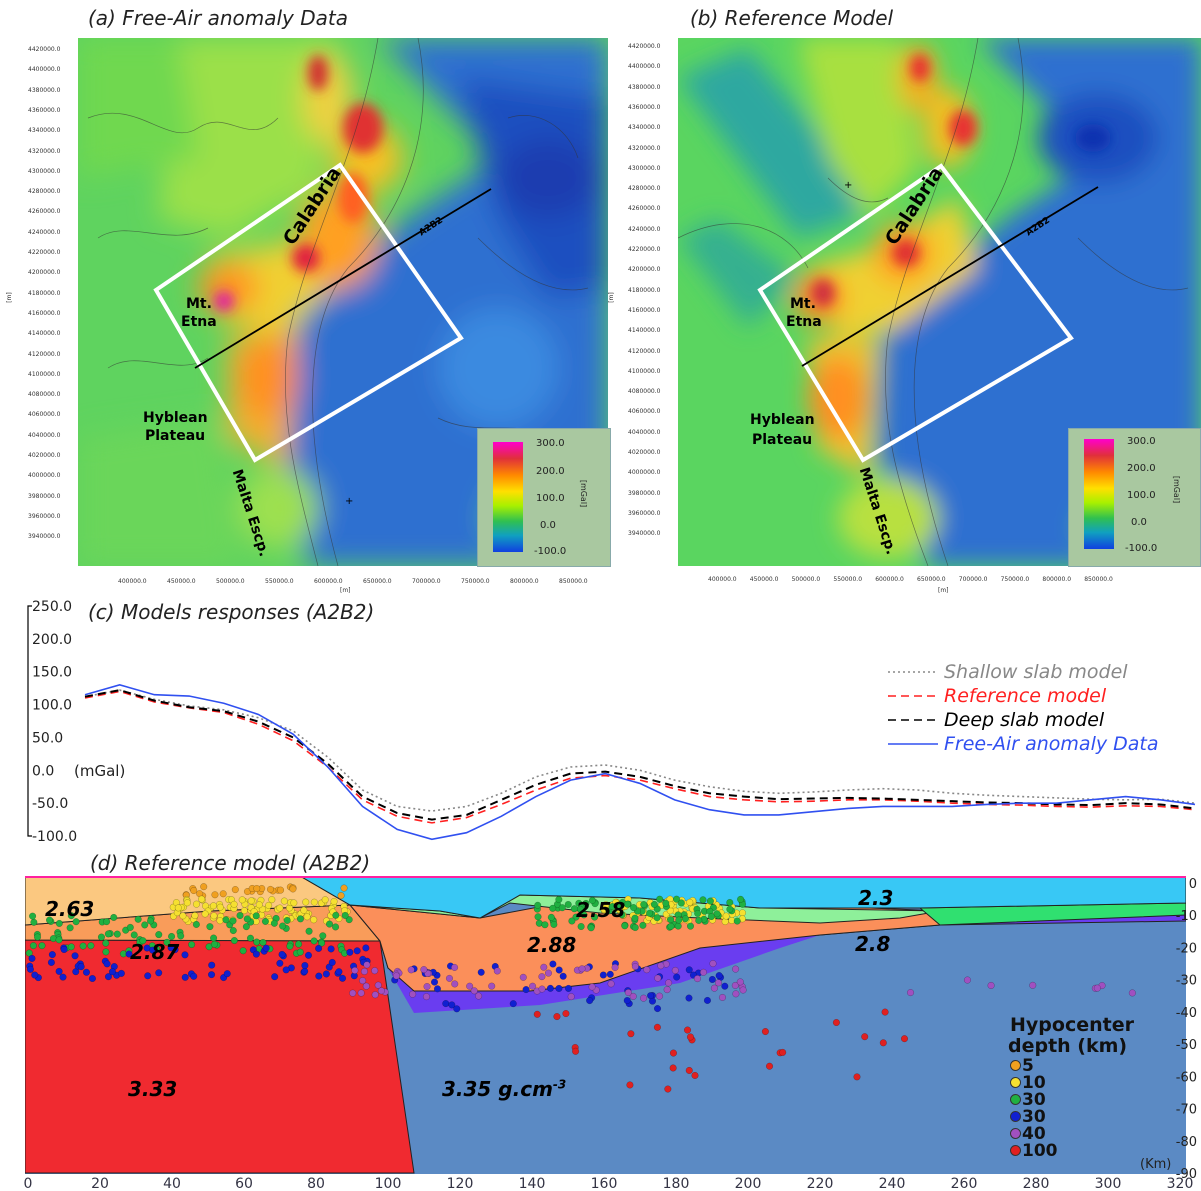  Describe the element at coordinates (1141, 495) in the screenshot. I see `panel-b-colorbar-tick: 100.0` at that location.